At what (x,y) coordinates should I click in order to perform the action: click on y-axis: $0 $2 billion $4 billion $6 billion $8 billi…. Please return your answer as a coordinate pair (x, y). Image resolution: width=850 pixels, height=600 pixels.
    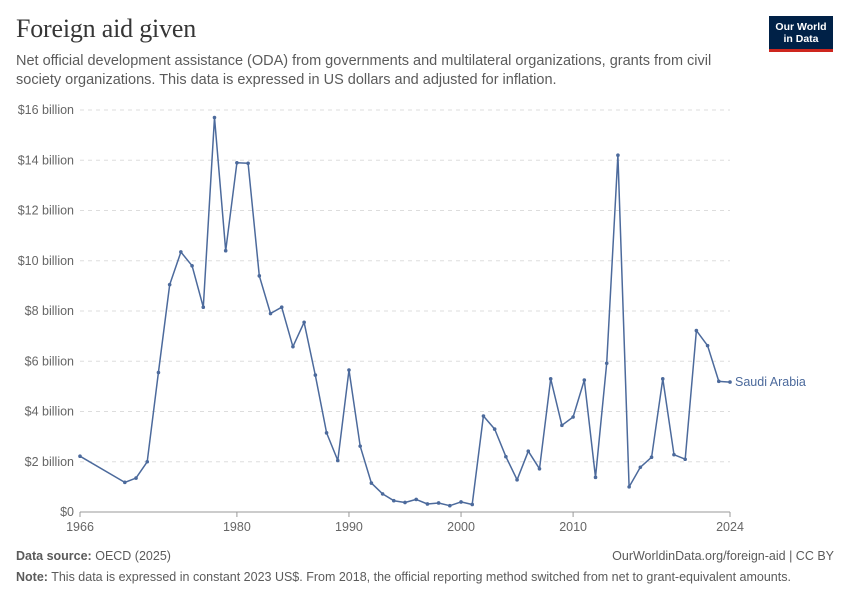
    Looking at the image, I should click on (46, 311).